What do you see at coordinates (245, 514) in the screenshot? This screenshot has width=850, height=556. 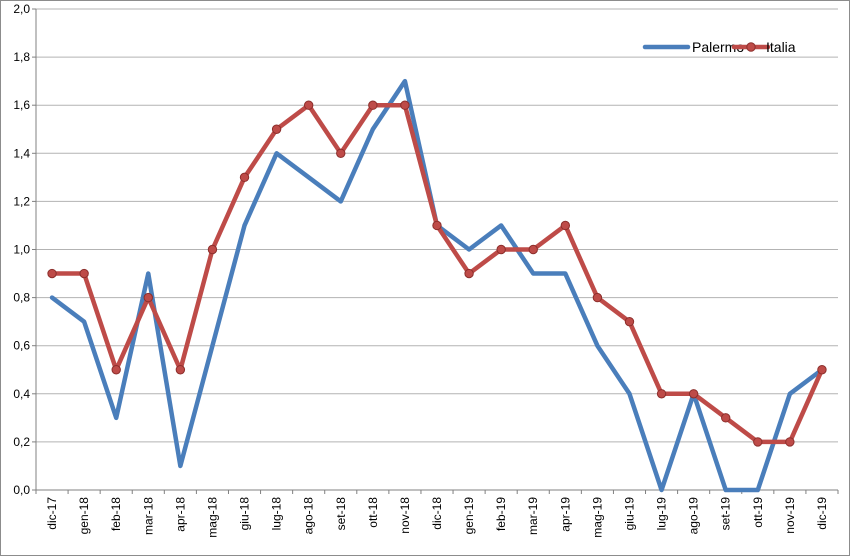 I see `x-tick-label: giu-18` at bounding box center [245, 514].